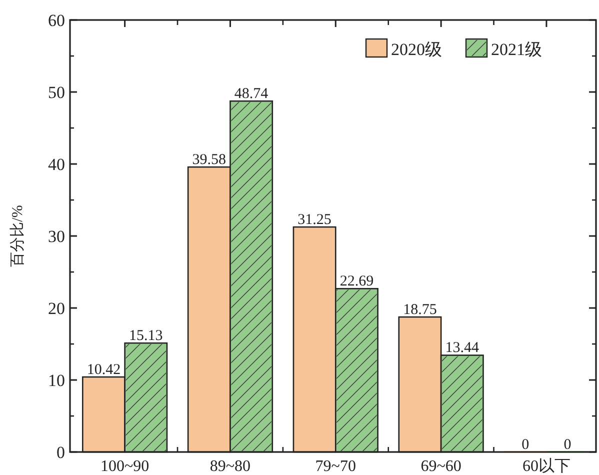 This screenshot has width=599, height=475. Describe the element at coordinates (56, 380) in the screenshot. I see `y-tick-label: 10` at that location.